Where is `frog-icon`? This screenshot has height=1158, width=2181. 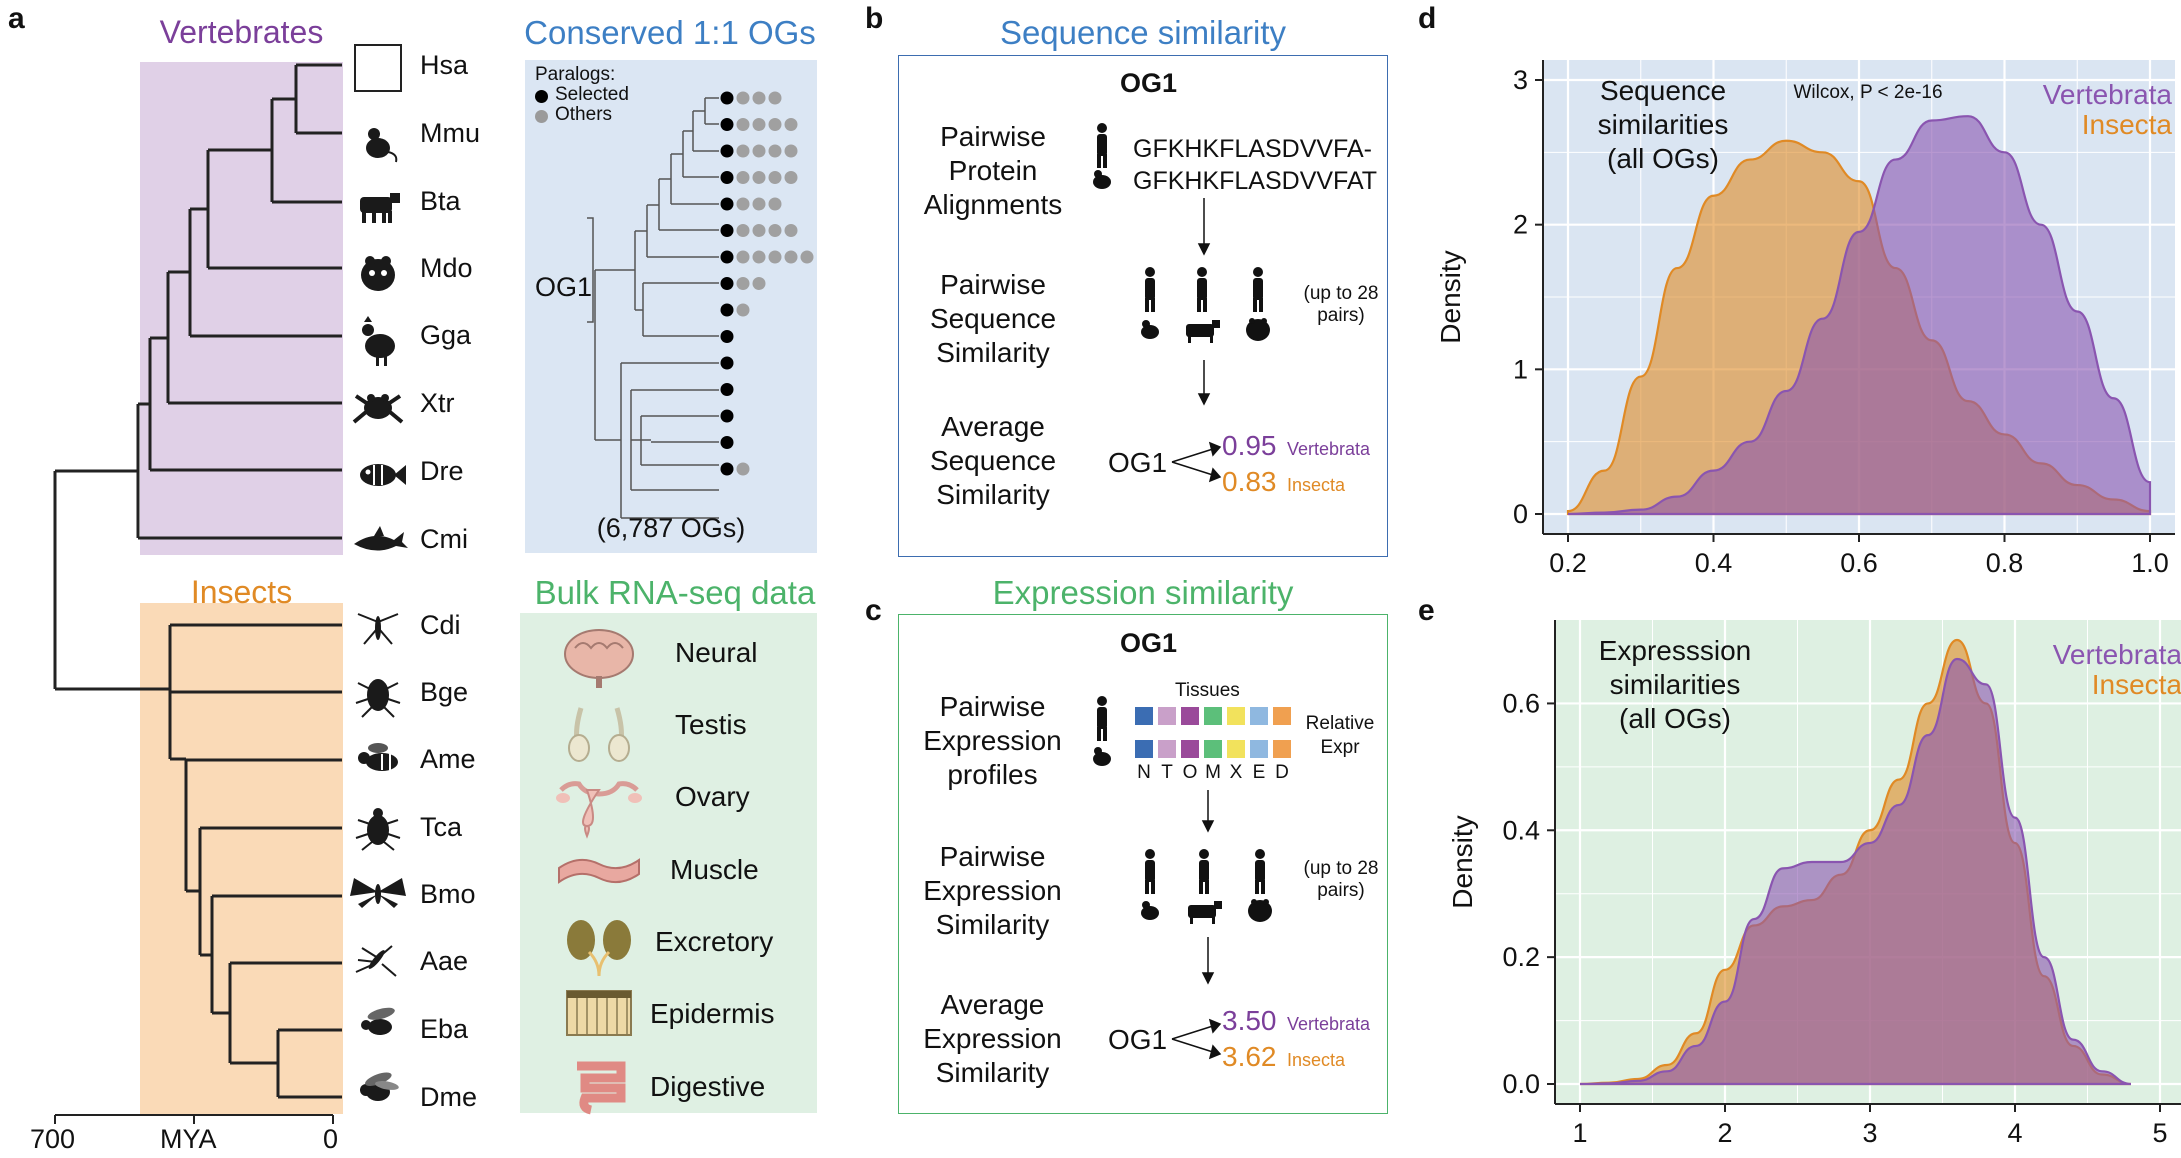 frog-icon is located at coordinates (378, 409).